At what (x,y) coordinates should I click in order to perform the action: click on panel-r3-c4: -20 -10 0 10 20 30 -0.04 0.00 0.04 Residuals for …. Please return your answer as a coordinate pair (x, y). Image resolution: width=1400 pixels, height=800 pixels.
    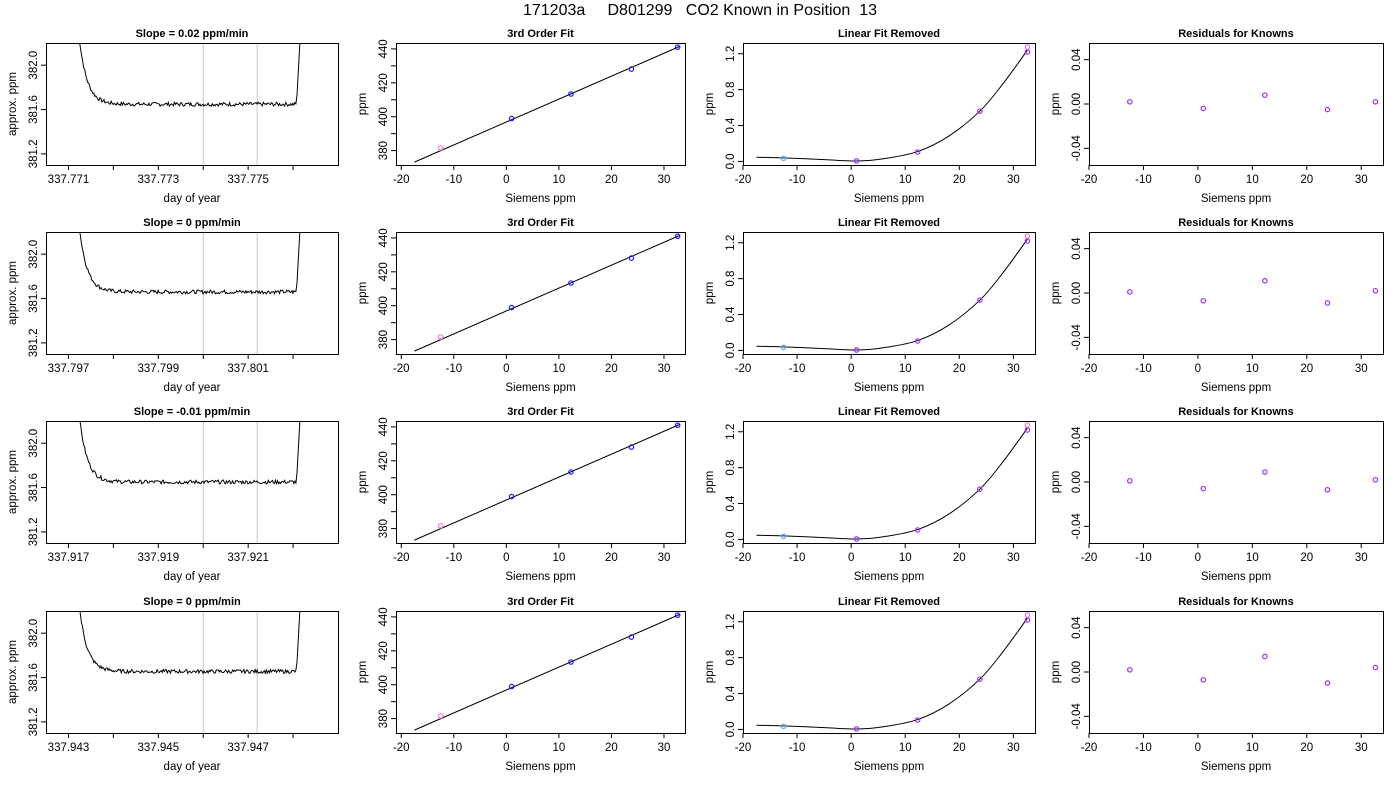
    Looking at the image, I should click on (1217, 494).